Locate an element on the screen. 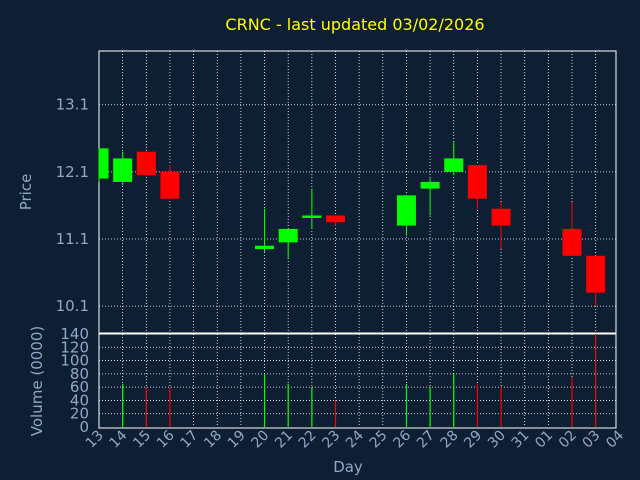 The width and height of the screenshot is (640, 480). volume-y-tick-label: 20 is located at coordinates (79, 414).